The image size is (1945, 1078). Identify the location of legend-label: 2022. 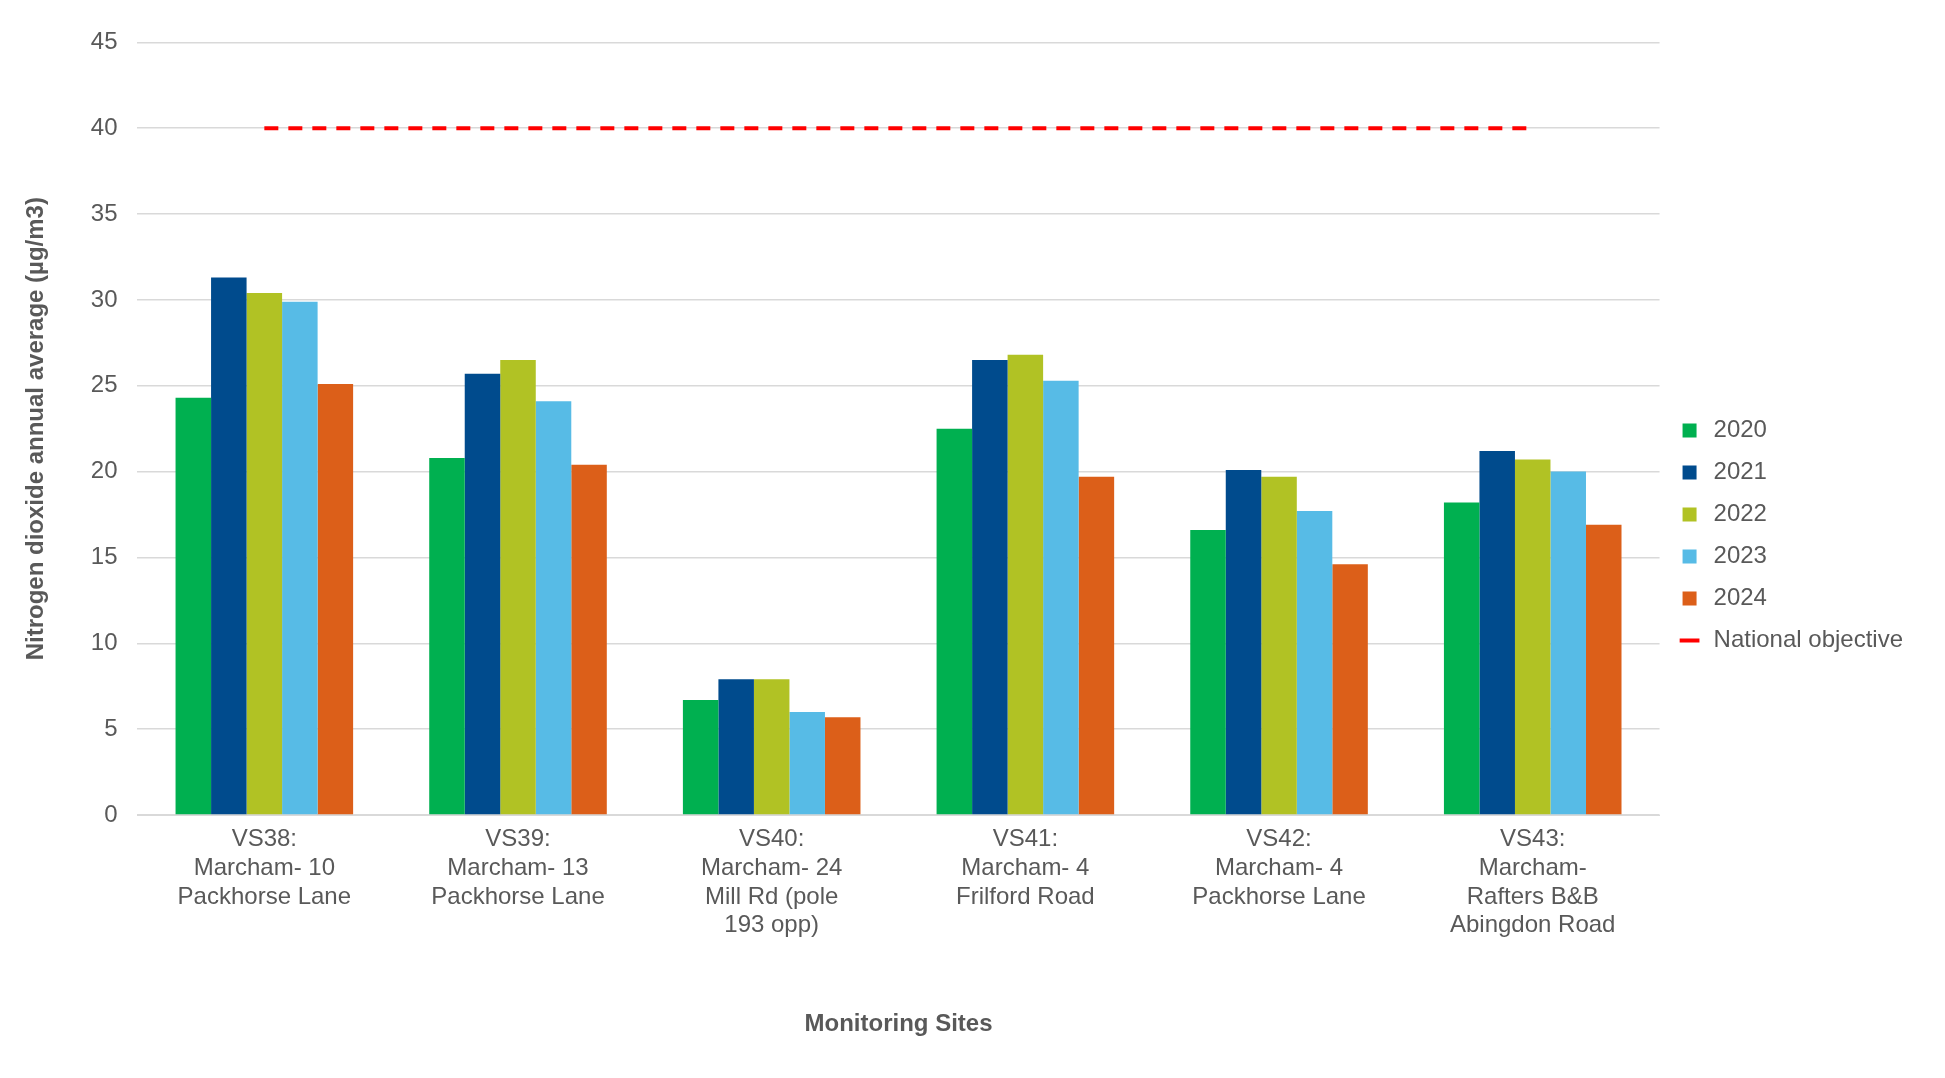
(1740, 513).